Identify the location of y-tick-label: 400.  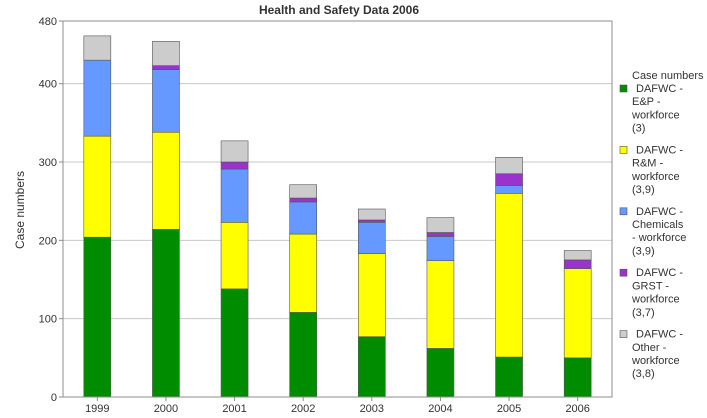
(48, 85).